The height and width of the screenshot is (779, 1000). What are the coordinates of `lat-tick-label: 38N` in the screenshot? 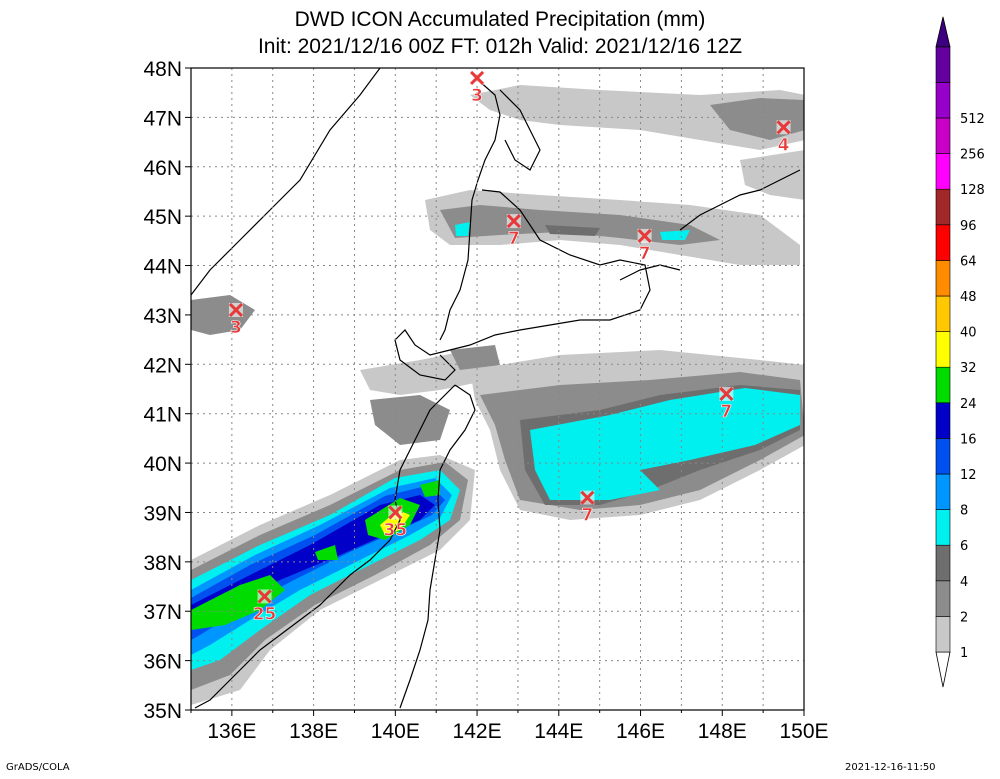 It's located at (162, 563).